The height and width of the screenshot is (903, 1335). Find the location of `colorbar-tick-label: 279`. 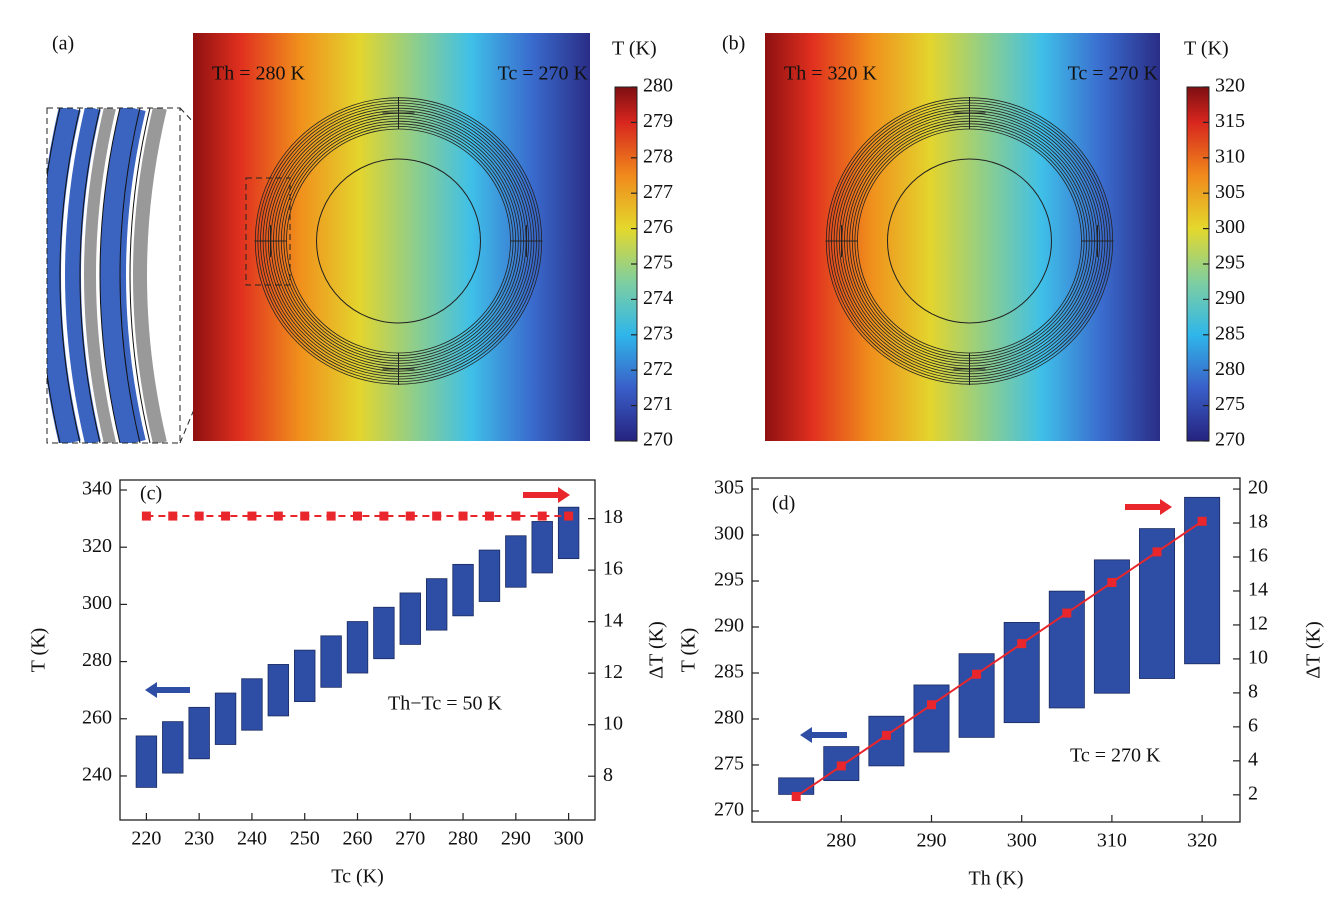

colorbar-tick-label: 279 is located at coordinates (658, 121).